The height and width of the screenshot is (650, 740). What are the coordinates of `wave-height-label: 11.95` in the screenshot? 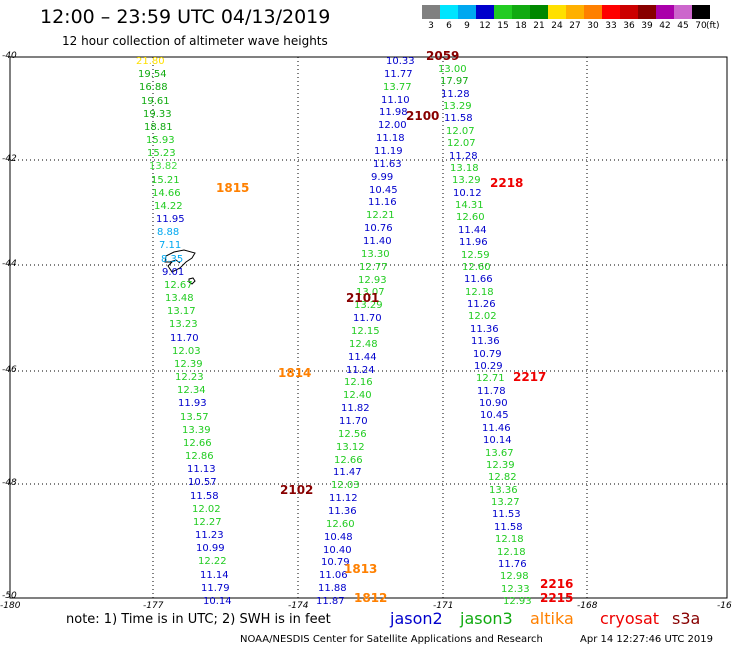 It's located at (170, 219).